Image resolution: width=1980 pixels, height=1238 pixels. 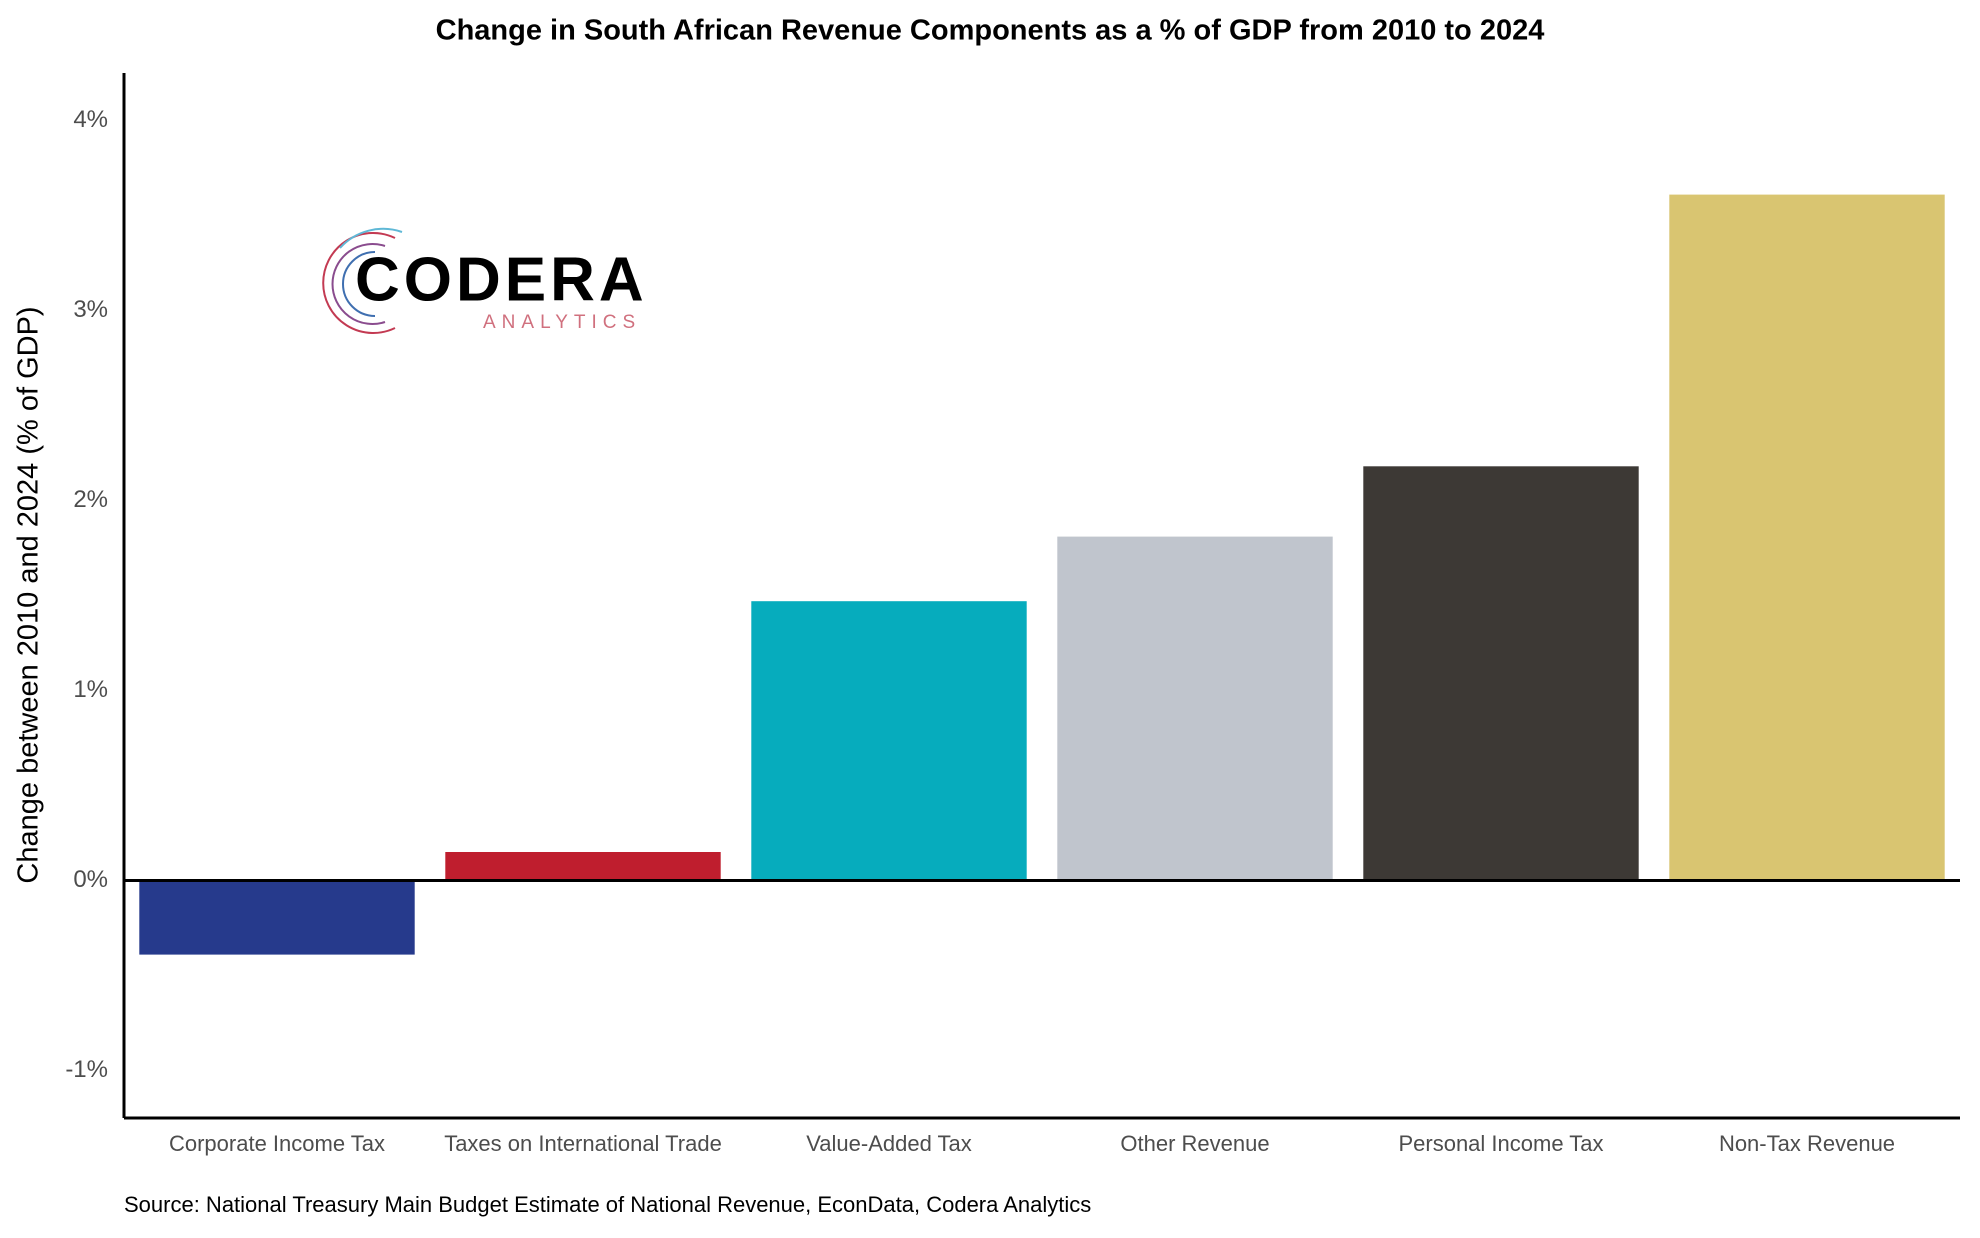 What do you see at coordinates (90, 879) in the screenshot?
I see `y-tick-label: 0%` at bounding box center [90, 879].